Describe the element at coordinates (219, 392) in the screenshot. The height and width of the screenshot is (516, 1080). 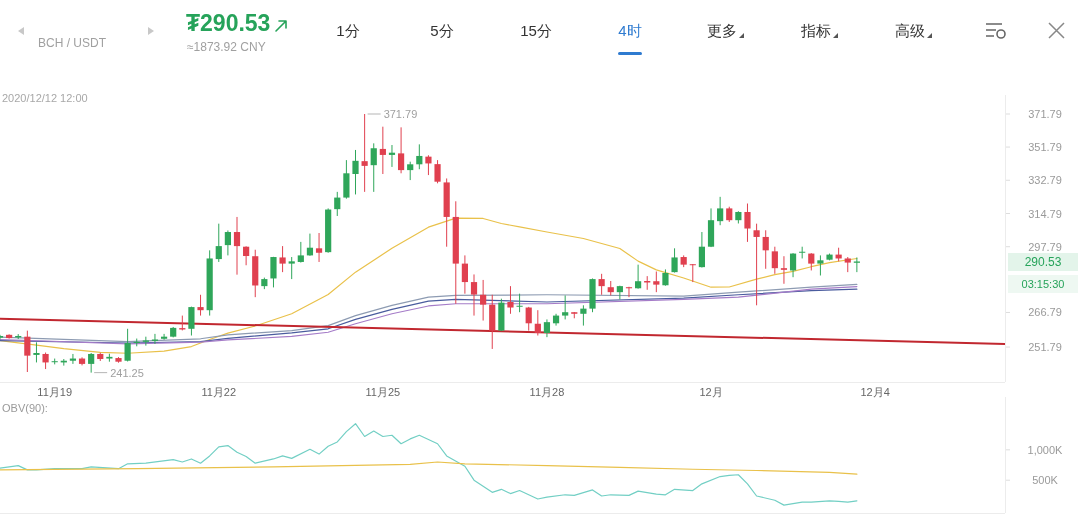
I see `x-tick-label: 11月22` at that location.